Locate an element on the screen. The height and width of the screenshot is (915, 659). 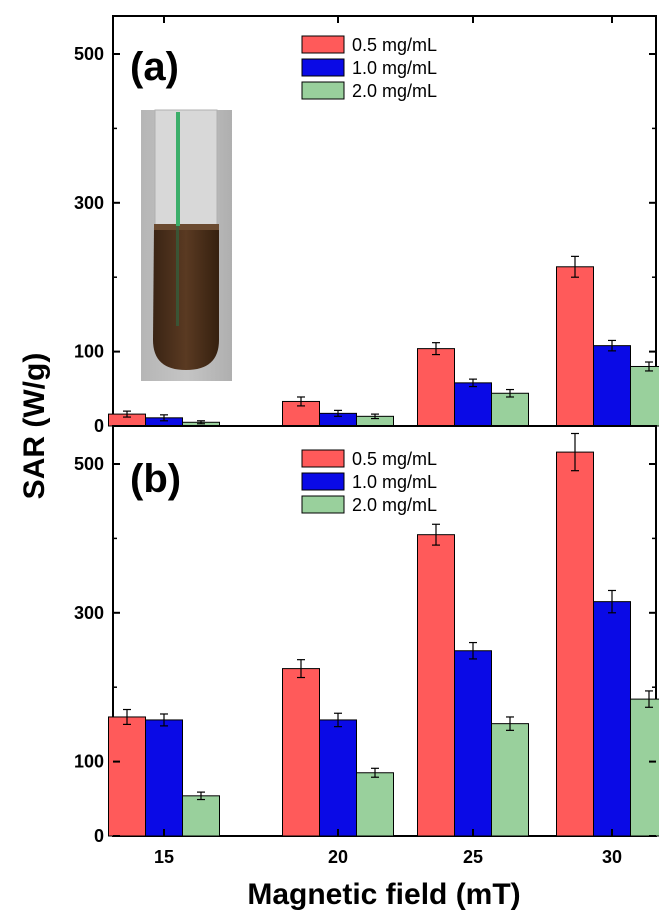
y-tick-label-0-0: 0 is located at coordinates (99, 426).